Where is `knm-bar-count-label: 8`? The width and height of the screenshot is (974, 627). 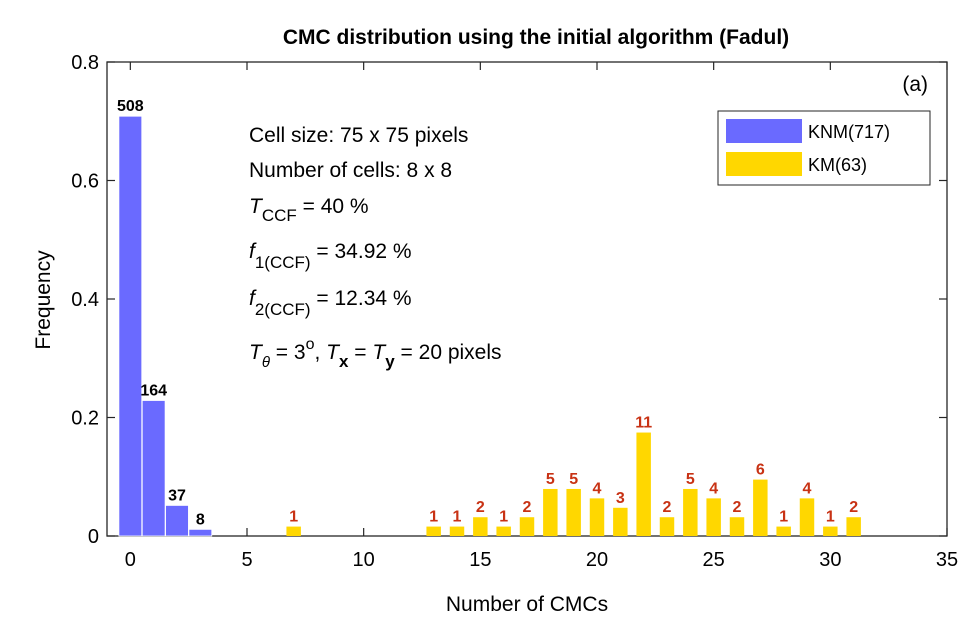
knm-bar-count-label: 8 is located at coordinates (200, 519).